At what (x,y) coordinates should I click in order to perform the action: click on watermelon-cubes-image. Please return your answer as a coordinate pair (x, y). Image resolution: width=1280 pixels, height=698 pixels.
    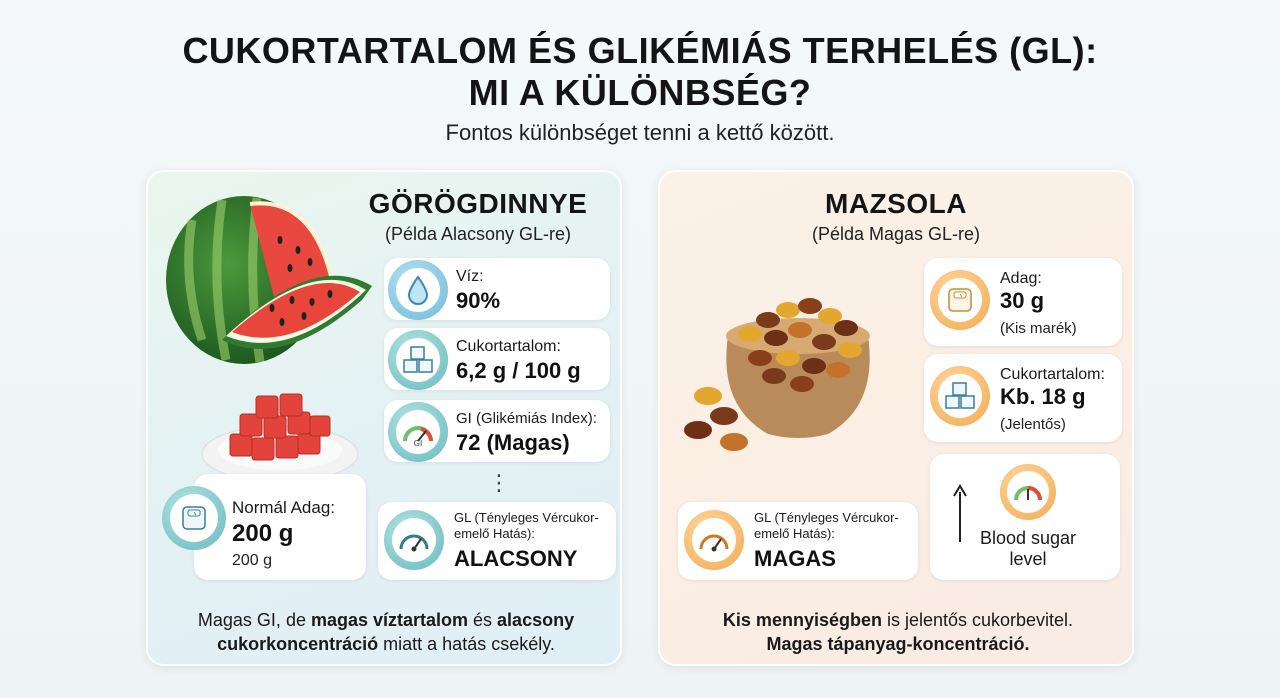
    Looking at the image, I should click on (280, 438).